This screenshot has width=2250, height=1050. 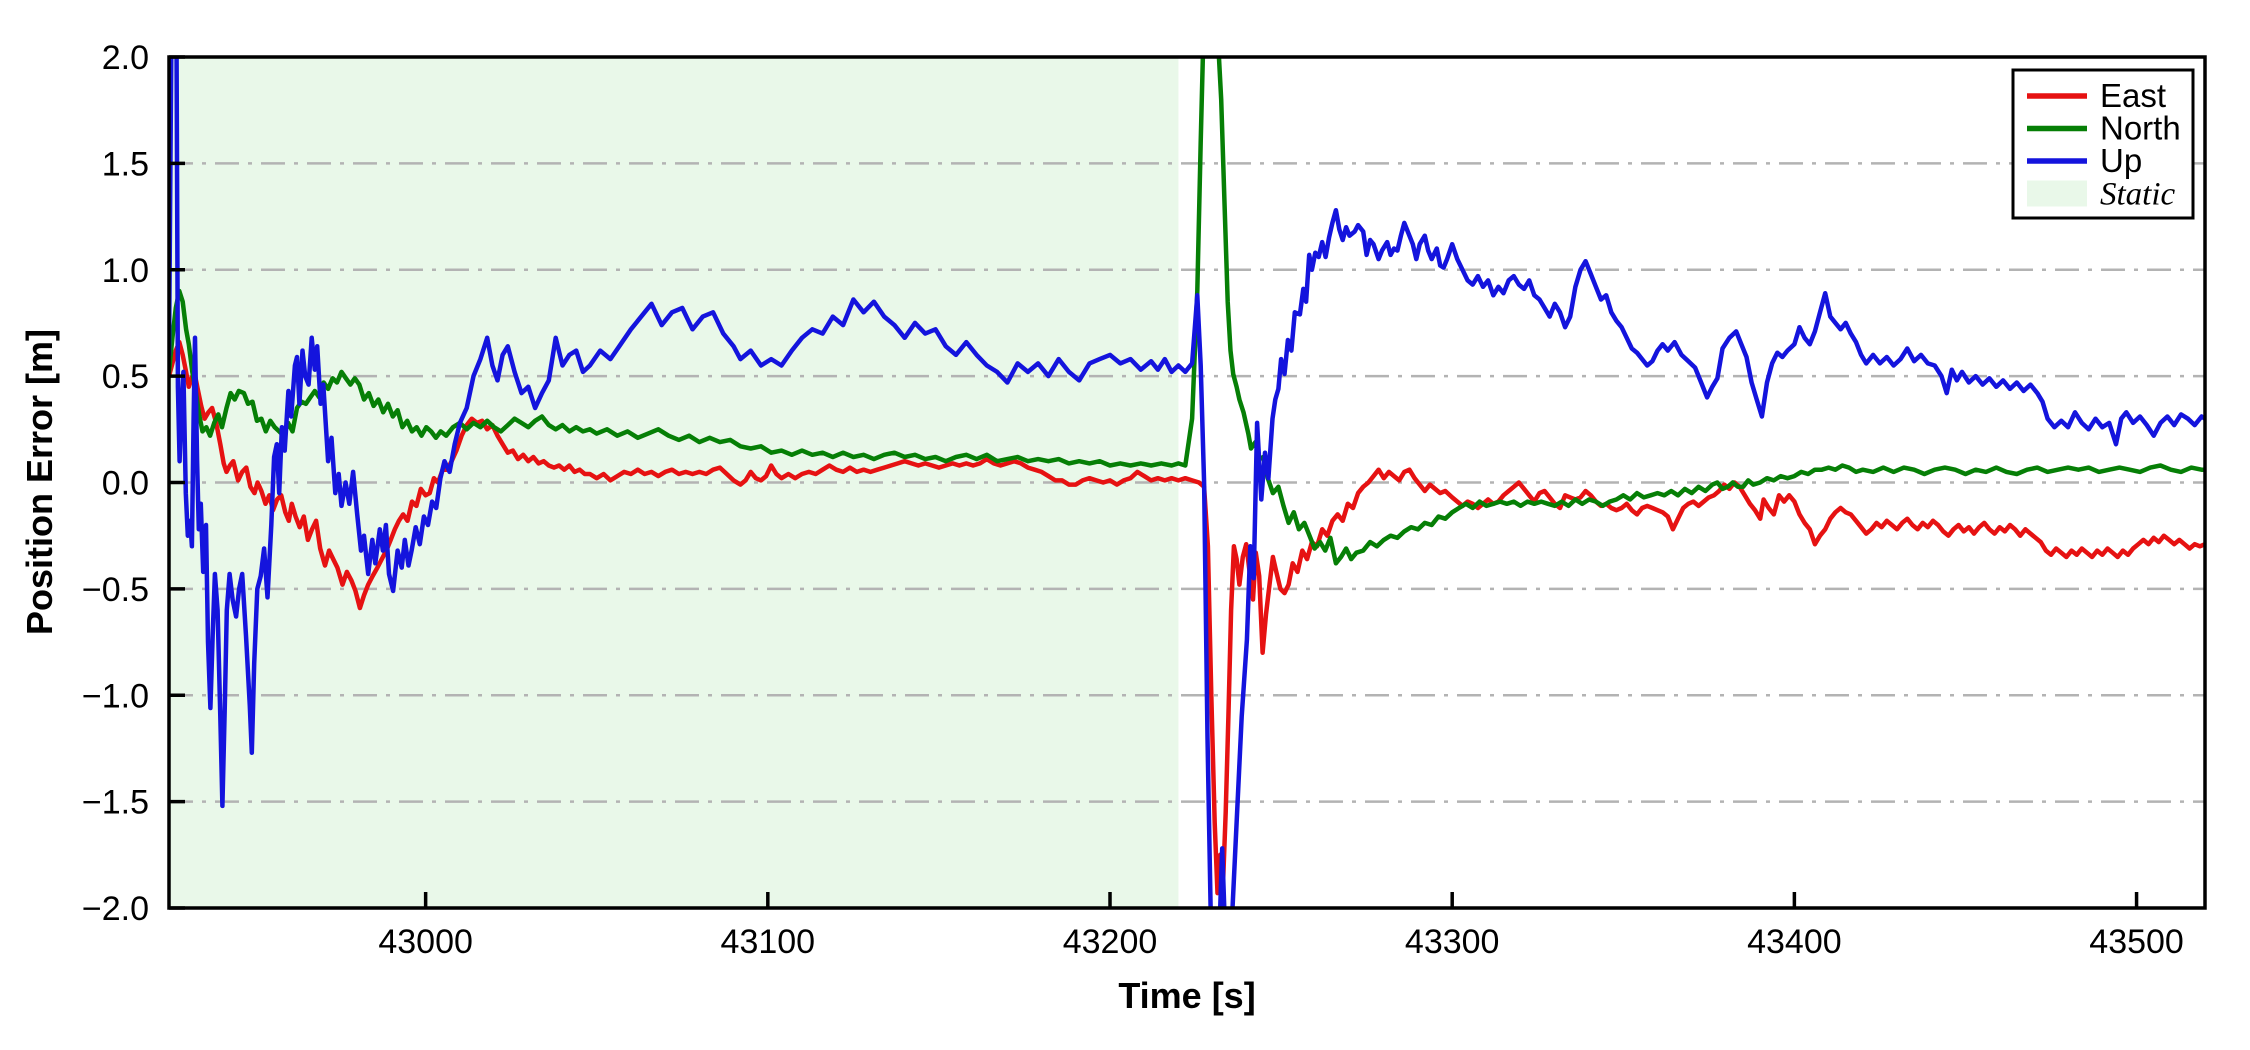 What do you see at coordinates (39, 482) in the screenshot?
I see `y-axis-label: Position Error [m]` at bounding box center [39, 482].